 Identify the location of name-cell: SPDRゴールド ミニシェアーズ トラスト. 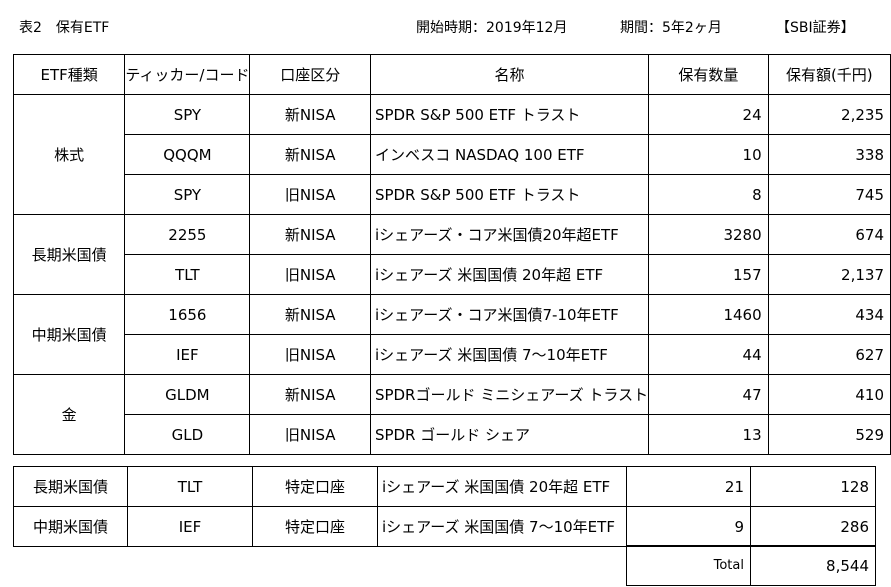
(509, 394).